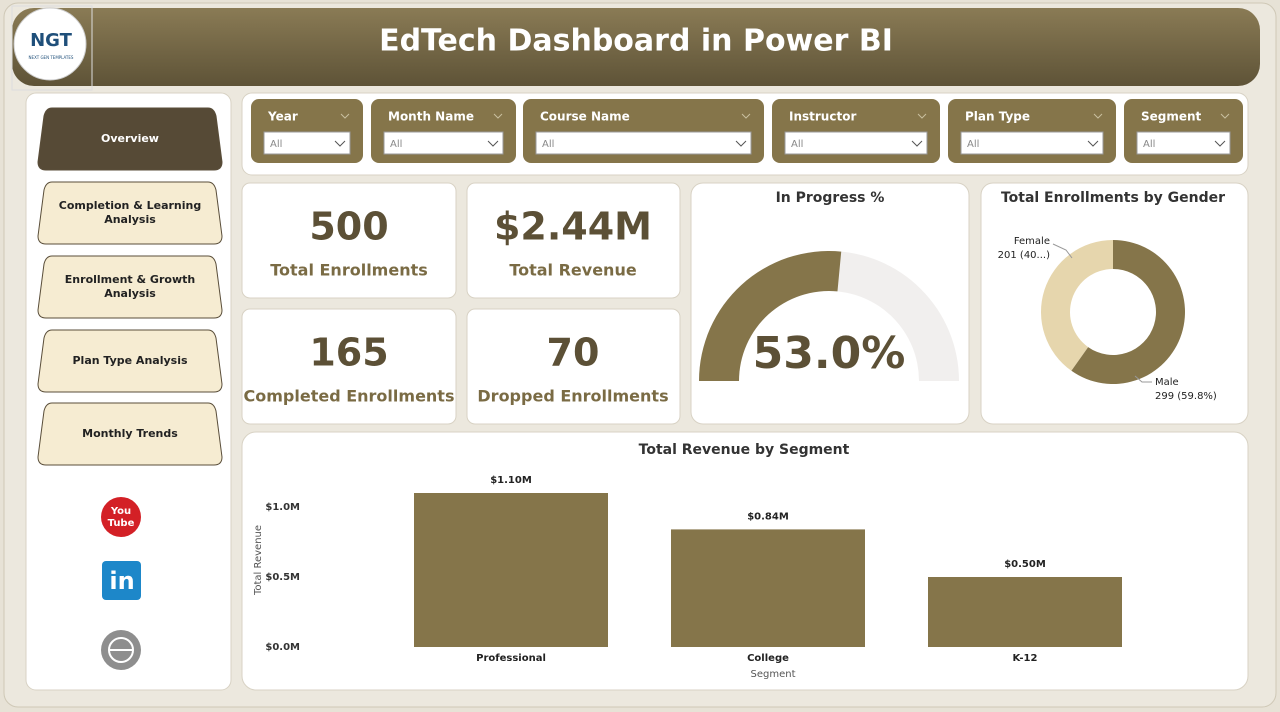 The width and height of the screenshot is (1280, 712). I want to click on kpi-value: 70, so click(573, 353).